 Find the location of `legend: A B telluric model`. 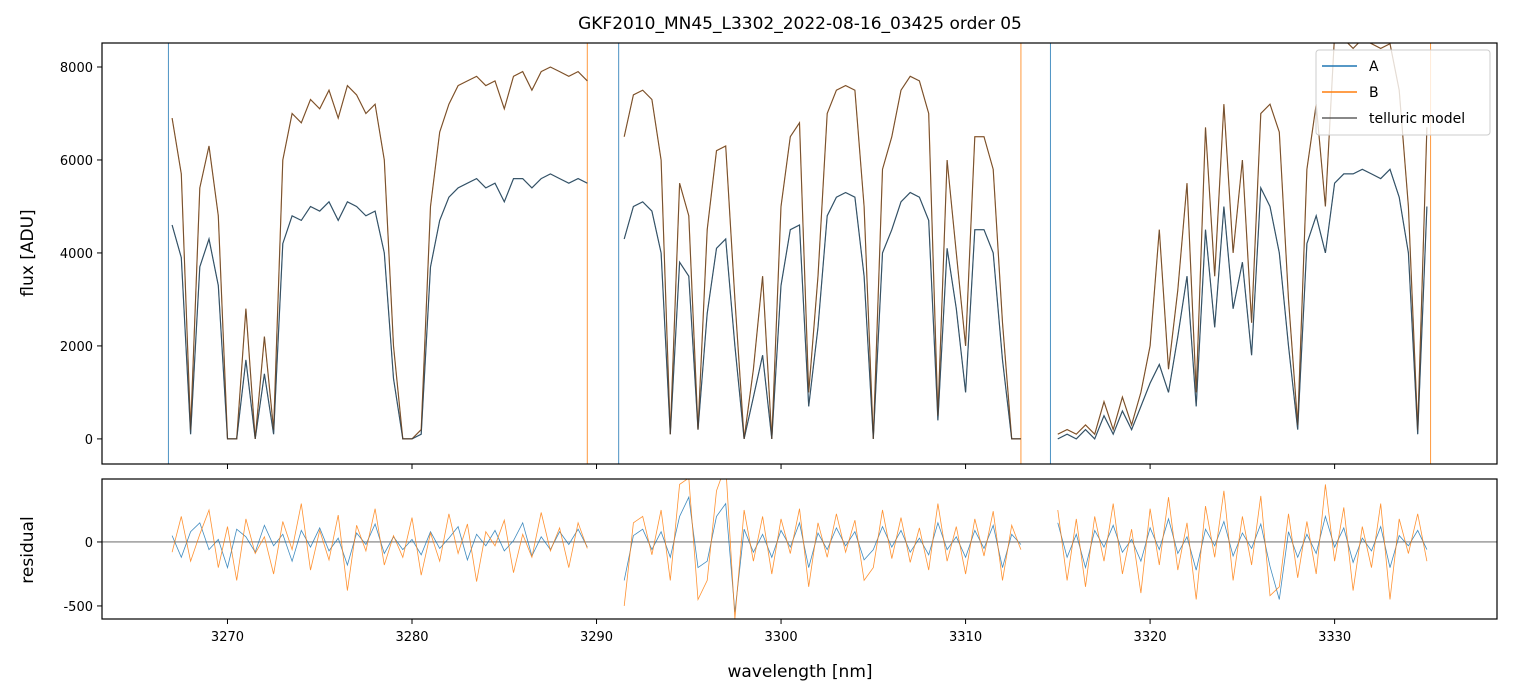

legend: A B telluric model is located at coordinates (1403, 92).